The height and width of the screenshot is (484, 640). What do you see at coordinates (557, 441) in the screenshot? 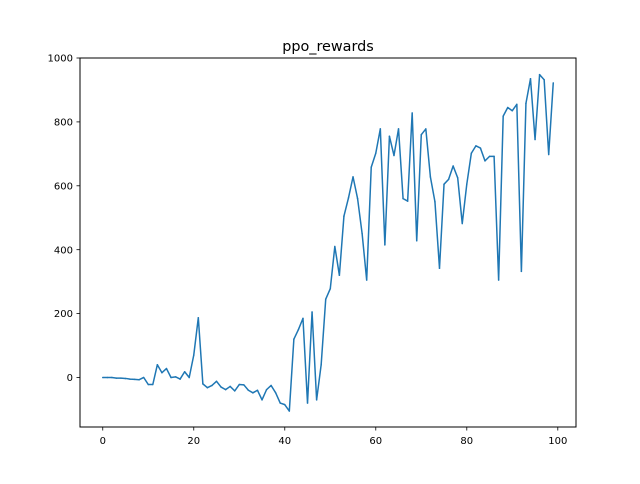
I see `x-tick-label: 100` at bounding box center [557, 441].